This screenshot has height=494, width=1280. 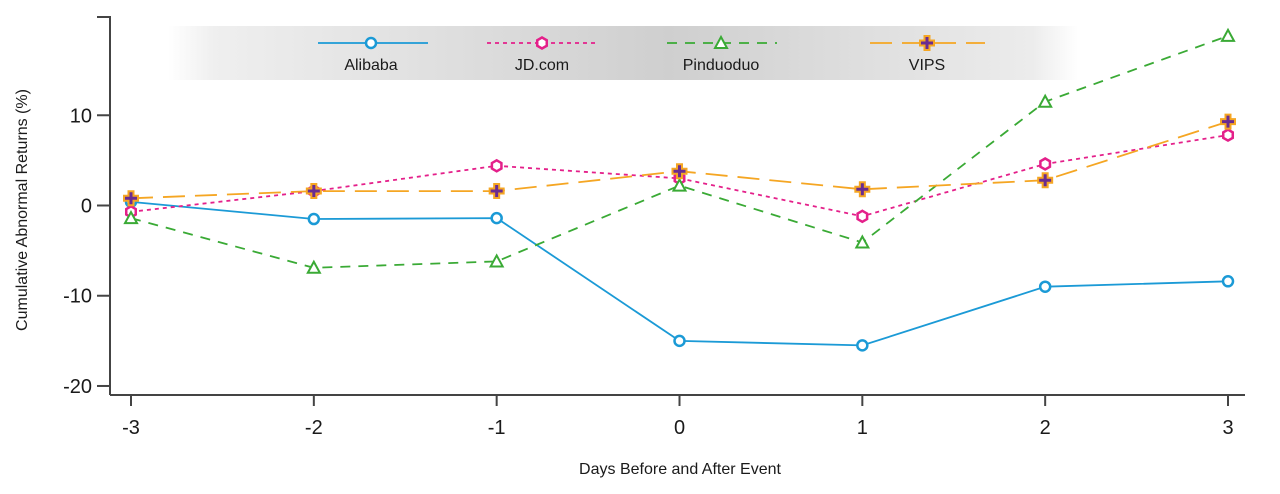 I want to click on x-tick-label: 1, so click(x=862, y=428).